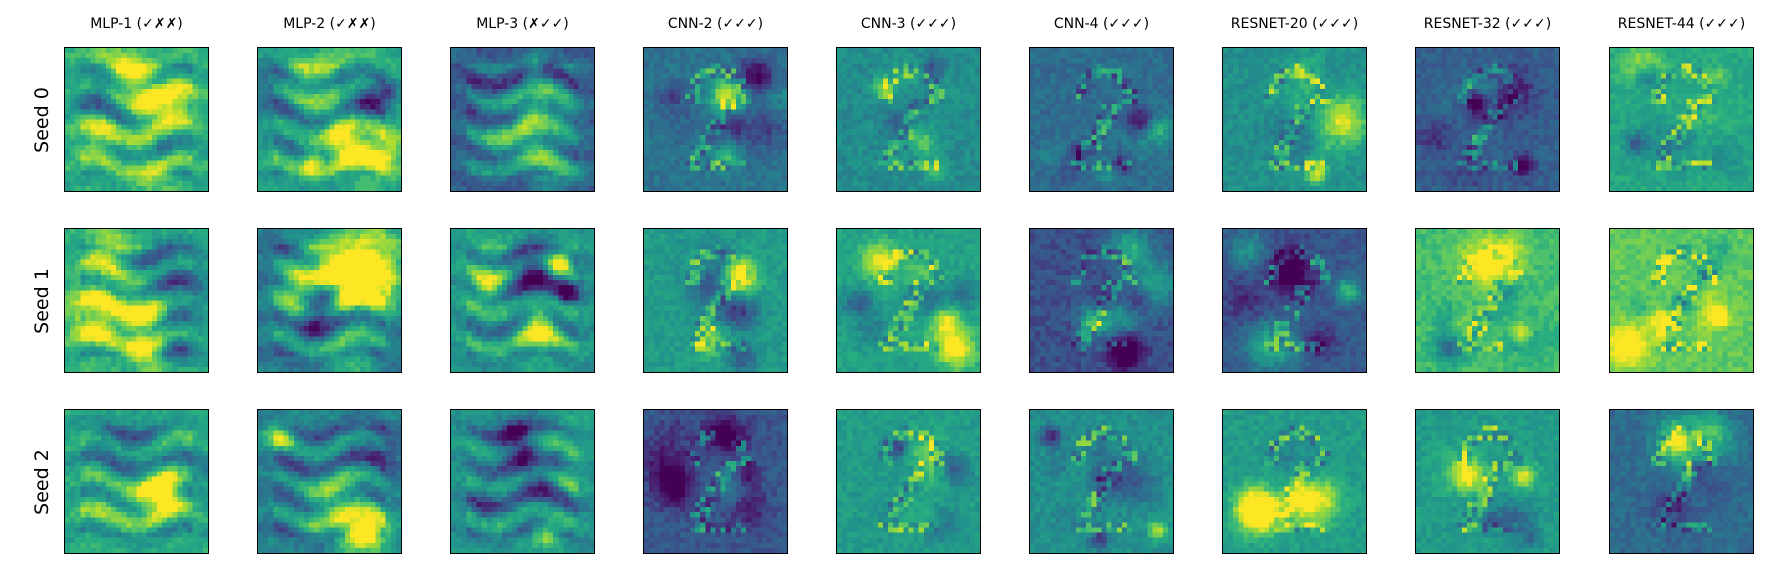  Describe the element at coordinates (522, 24) in the screenshot. I see `column-title: MLP-3 (✗✓✓)` at that location.